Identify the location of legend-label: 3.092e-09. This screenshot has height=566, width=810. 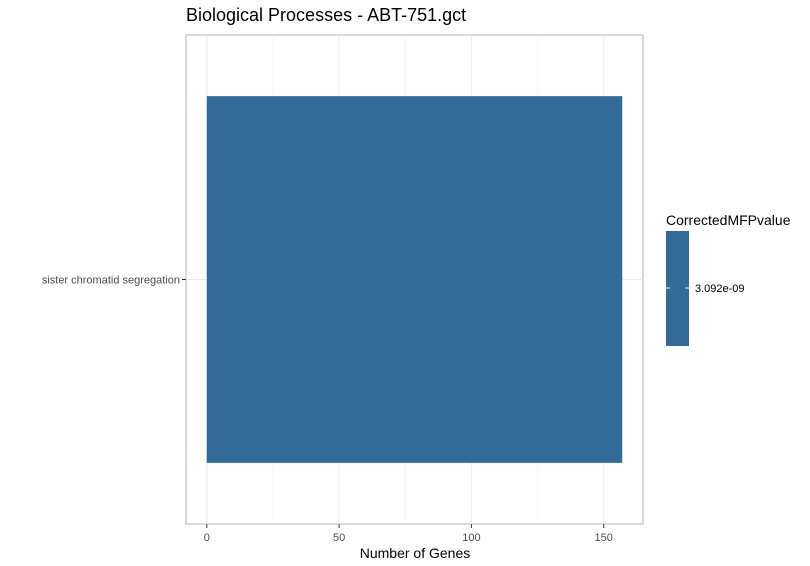
(720, 289).